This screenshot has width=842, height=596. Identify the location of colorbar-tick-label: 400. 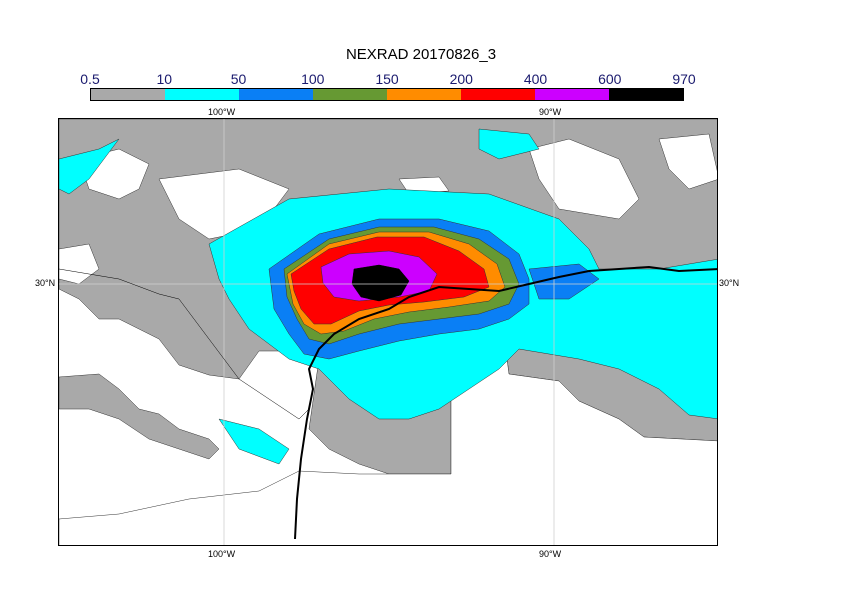
(535, 79).